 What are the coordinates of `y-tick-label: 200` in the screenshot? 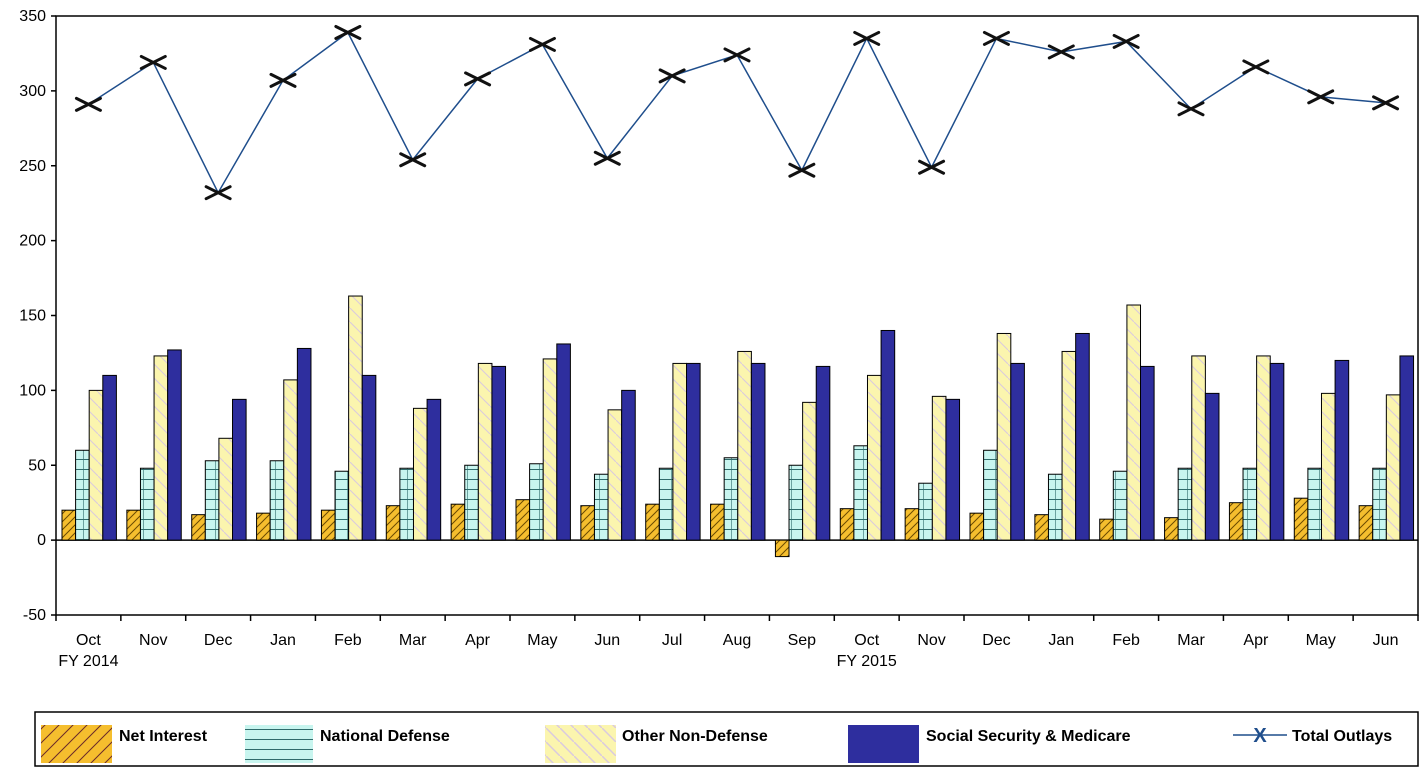 It's located at (32, 241).